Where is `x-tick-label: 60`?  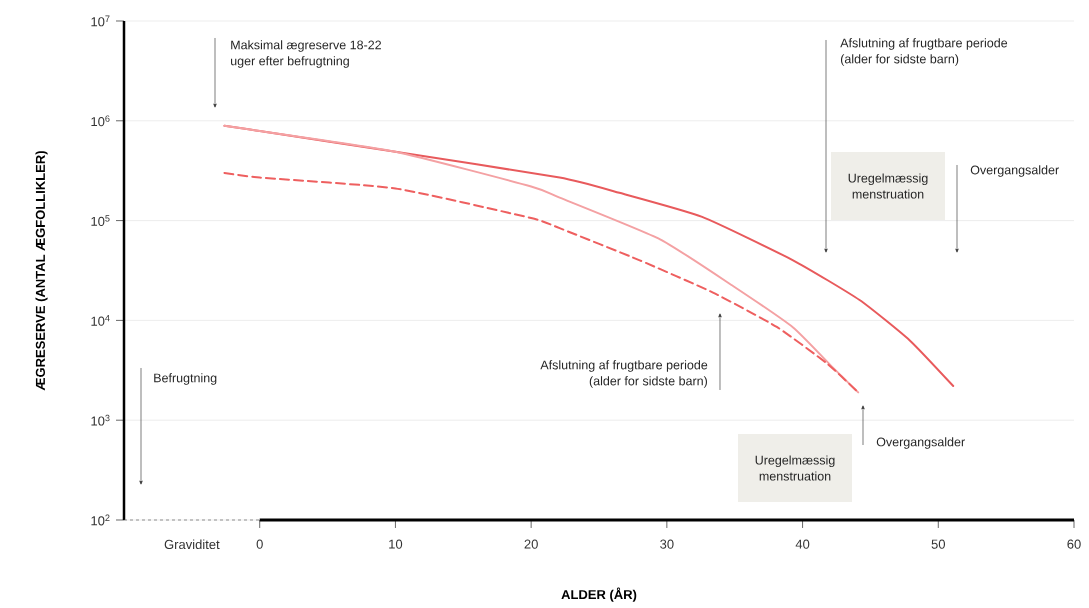 x-tick-label: 60 is located at coordinates (1074, 544).